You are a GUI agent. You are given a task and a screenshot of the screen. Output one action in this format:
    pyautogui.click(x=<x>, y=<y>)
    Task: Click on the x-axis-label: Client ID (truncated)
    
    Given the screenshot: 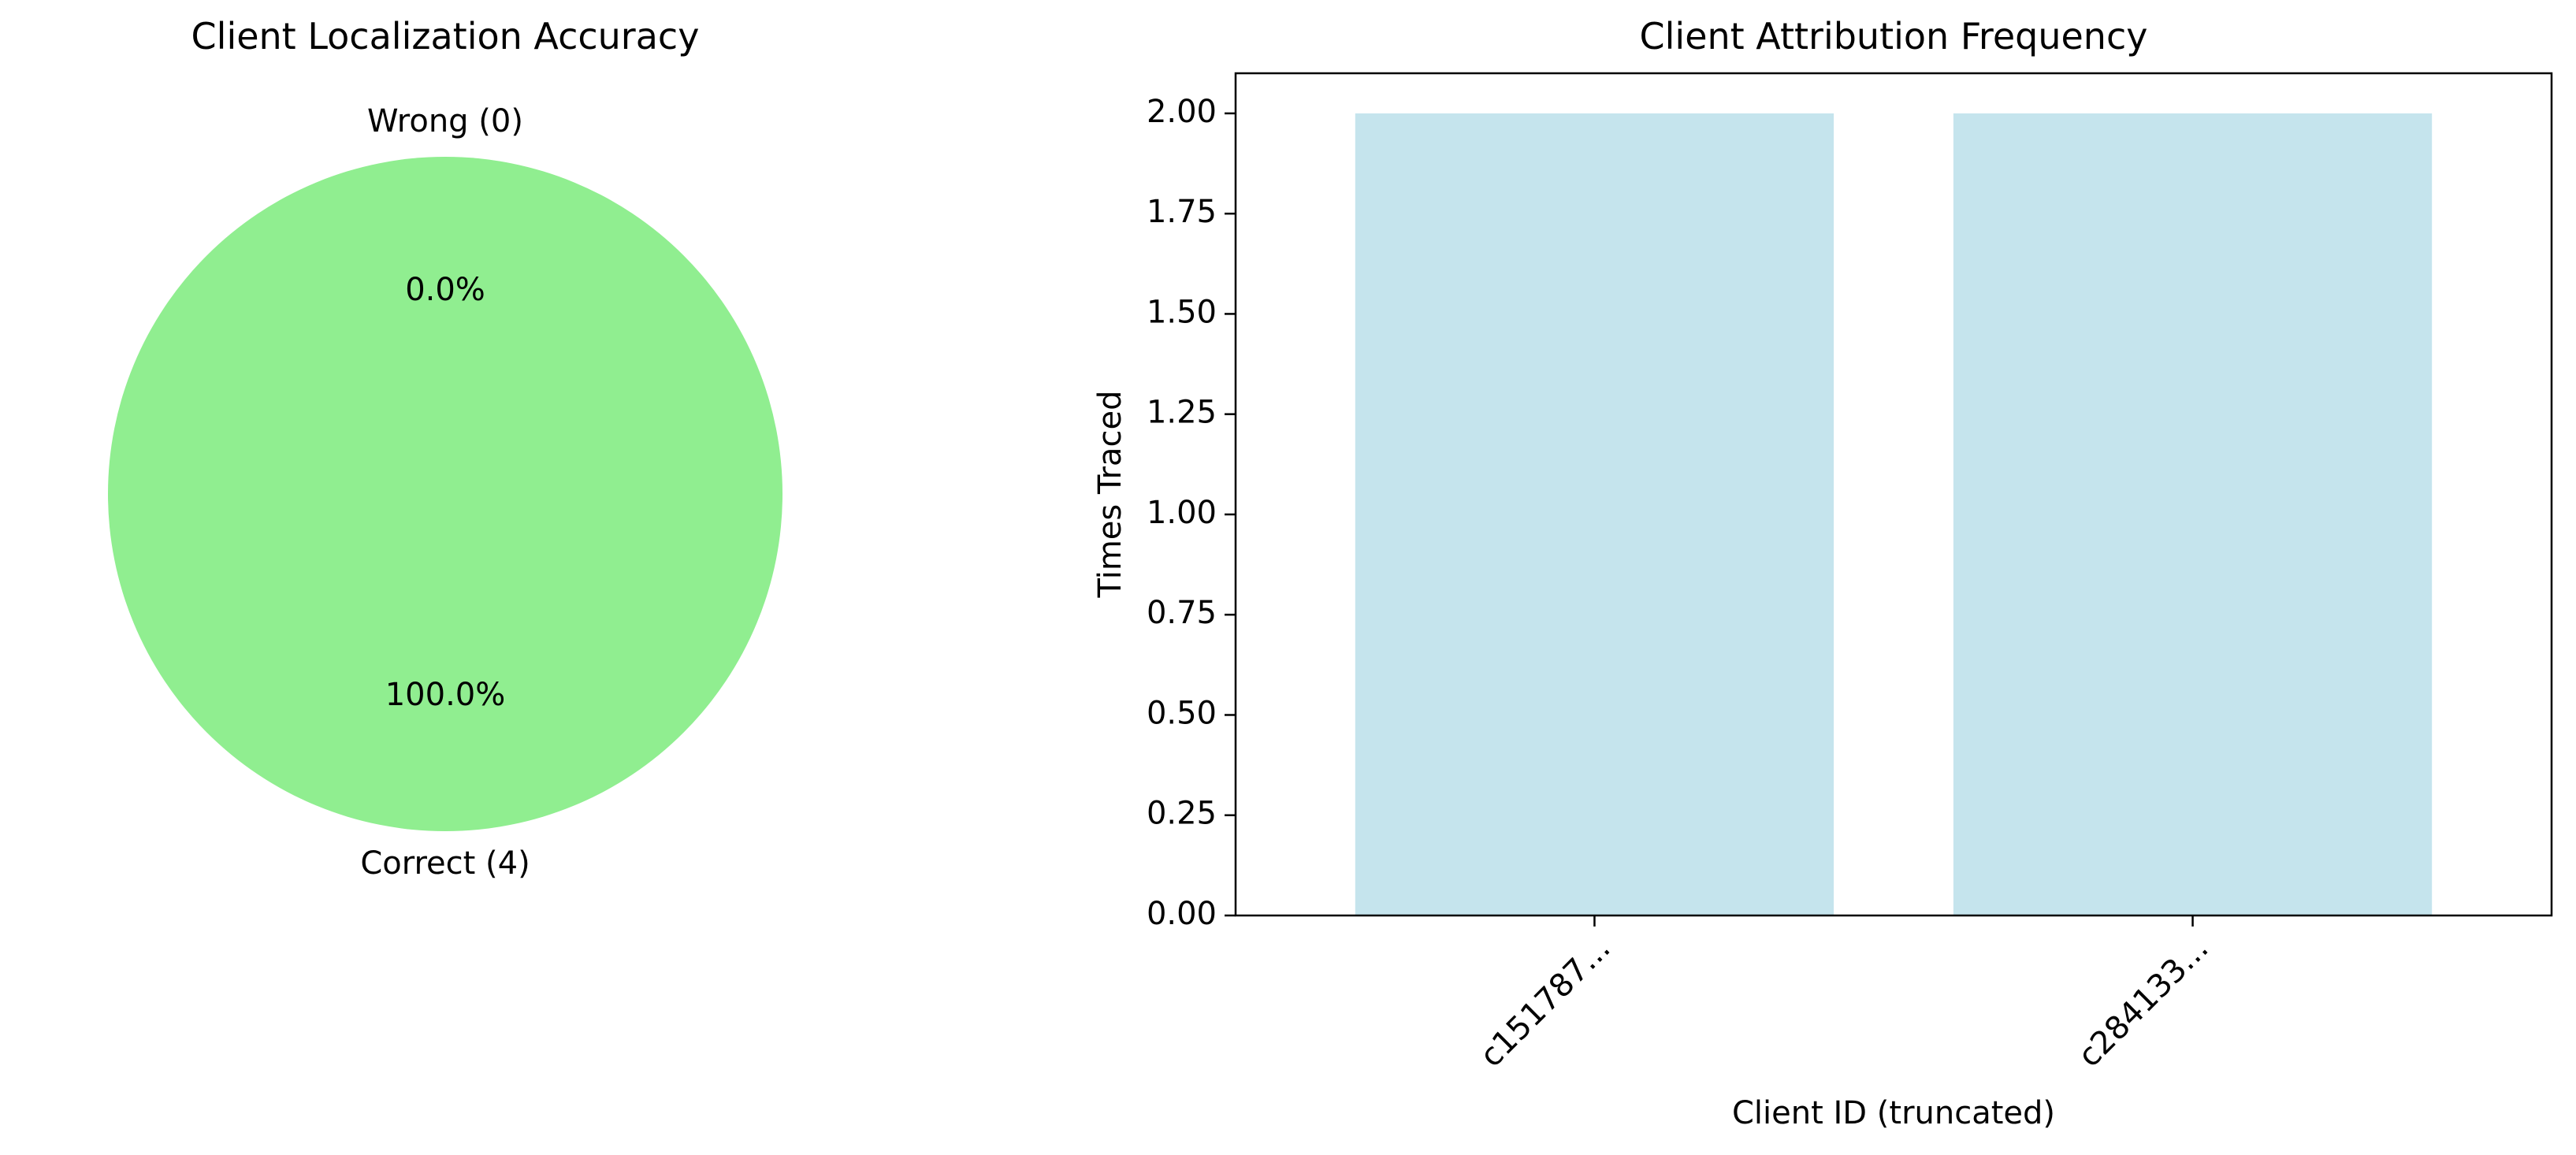 What is the action you would take?
    pyautogui.click(x=1893, y=1113)
    